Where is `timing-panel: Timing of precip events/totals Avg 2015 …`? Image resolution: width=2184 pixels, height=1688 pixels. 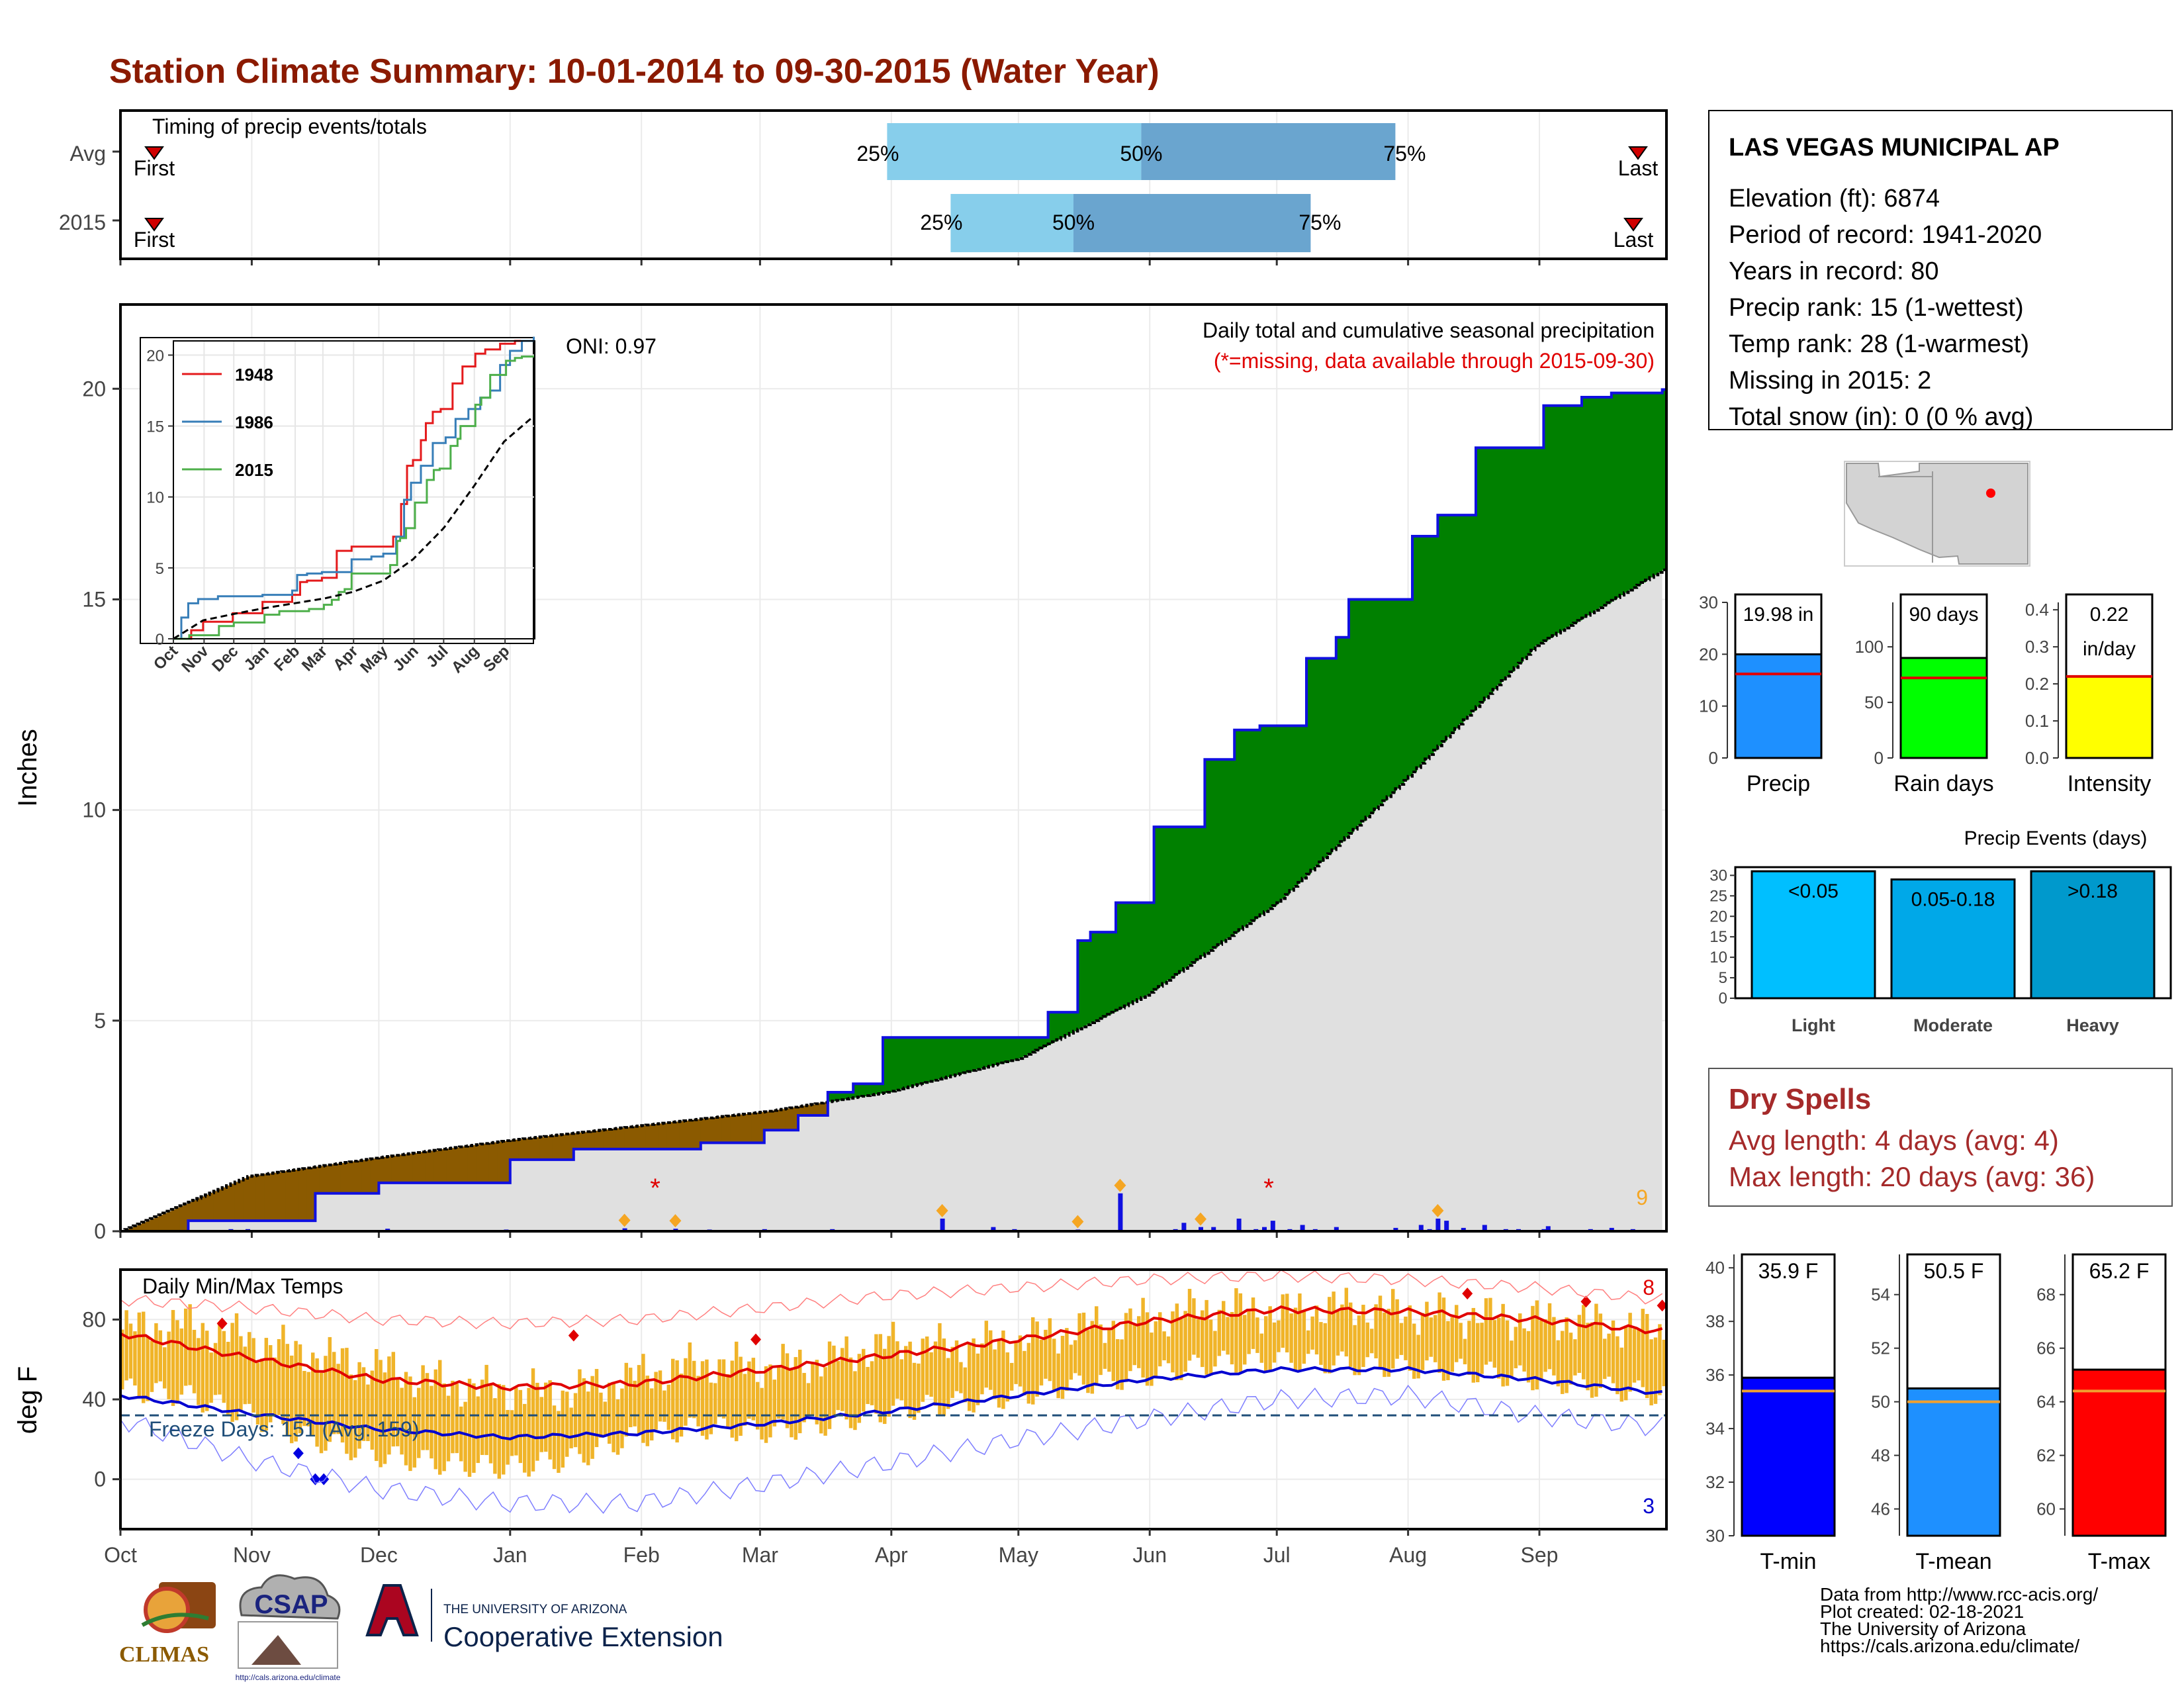 timing-panel: Timing of precip events/totals Avg 2015 … is located at coordinates (863, 187).